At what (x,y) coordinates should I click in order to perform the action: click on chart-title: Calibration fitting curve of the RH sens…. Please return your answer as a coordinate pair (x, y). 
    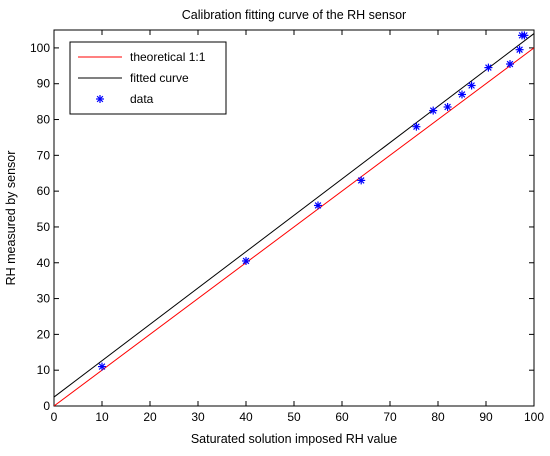
    Looking at the image, I should click on (294, 15).